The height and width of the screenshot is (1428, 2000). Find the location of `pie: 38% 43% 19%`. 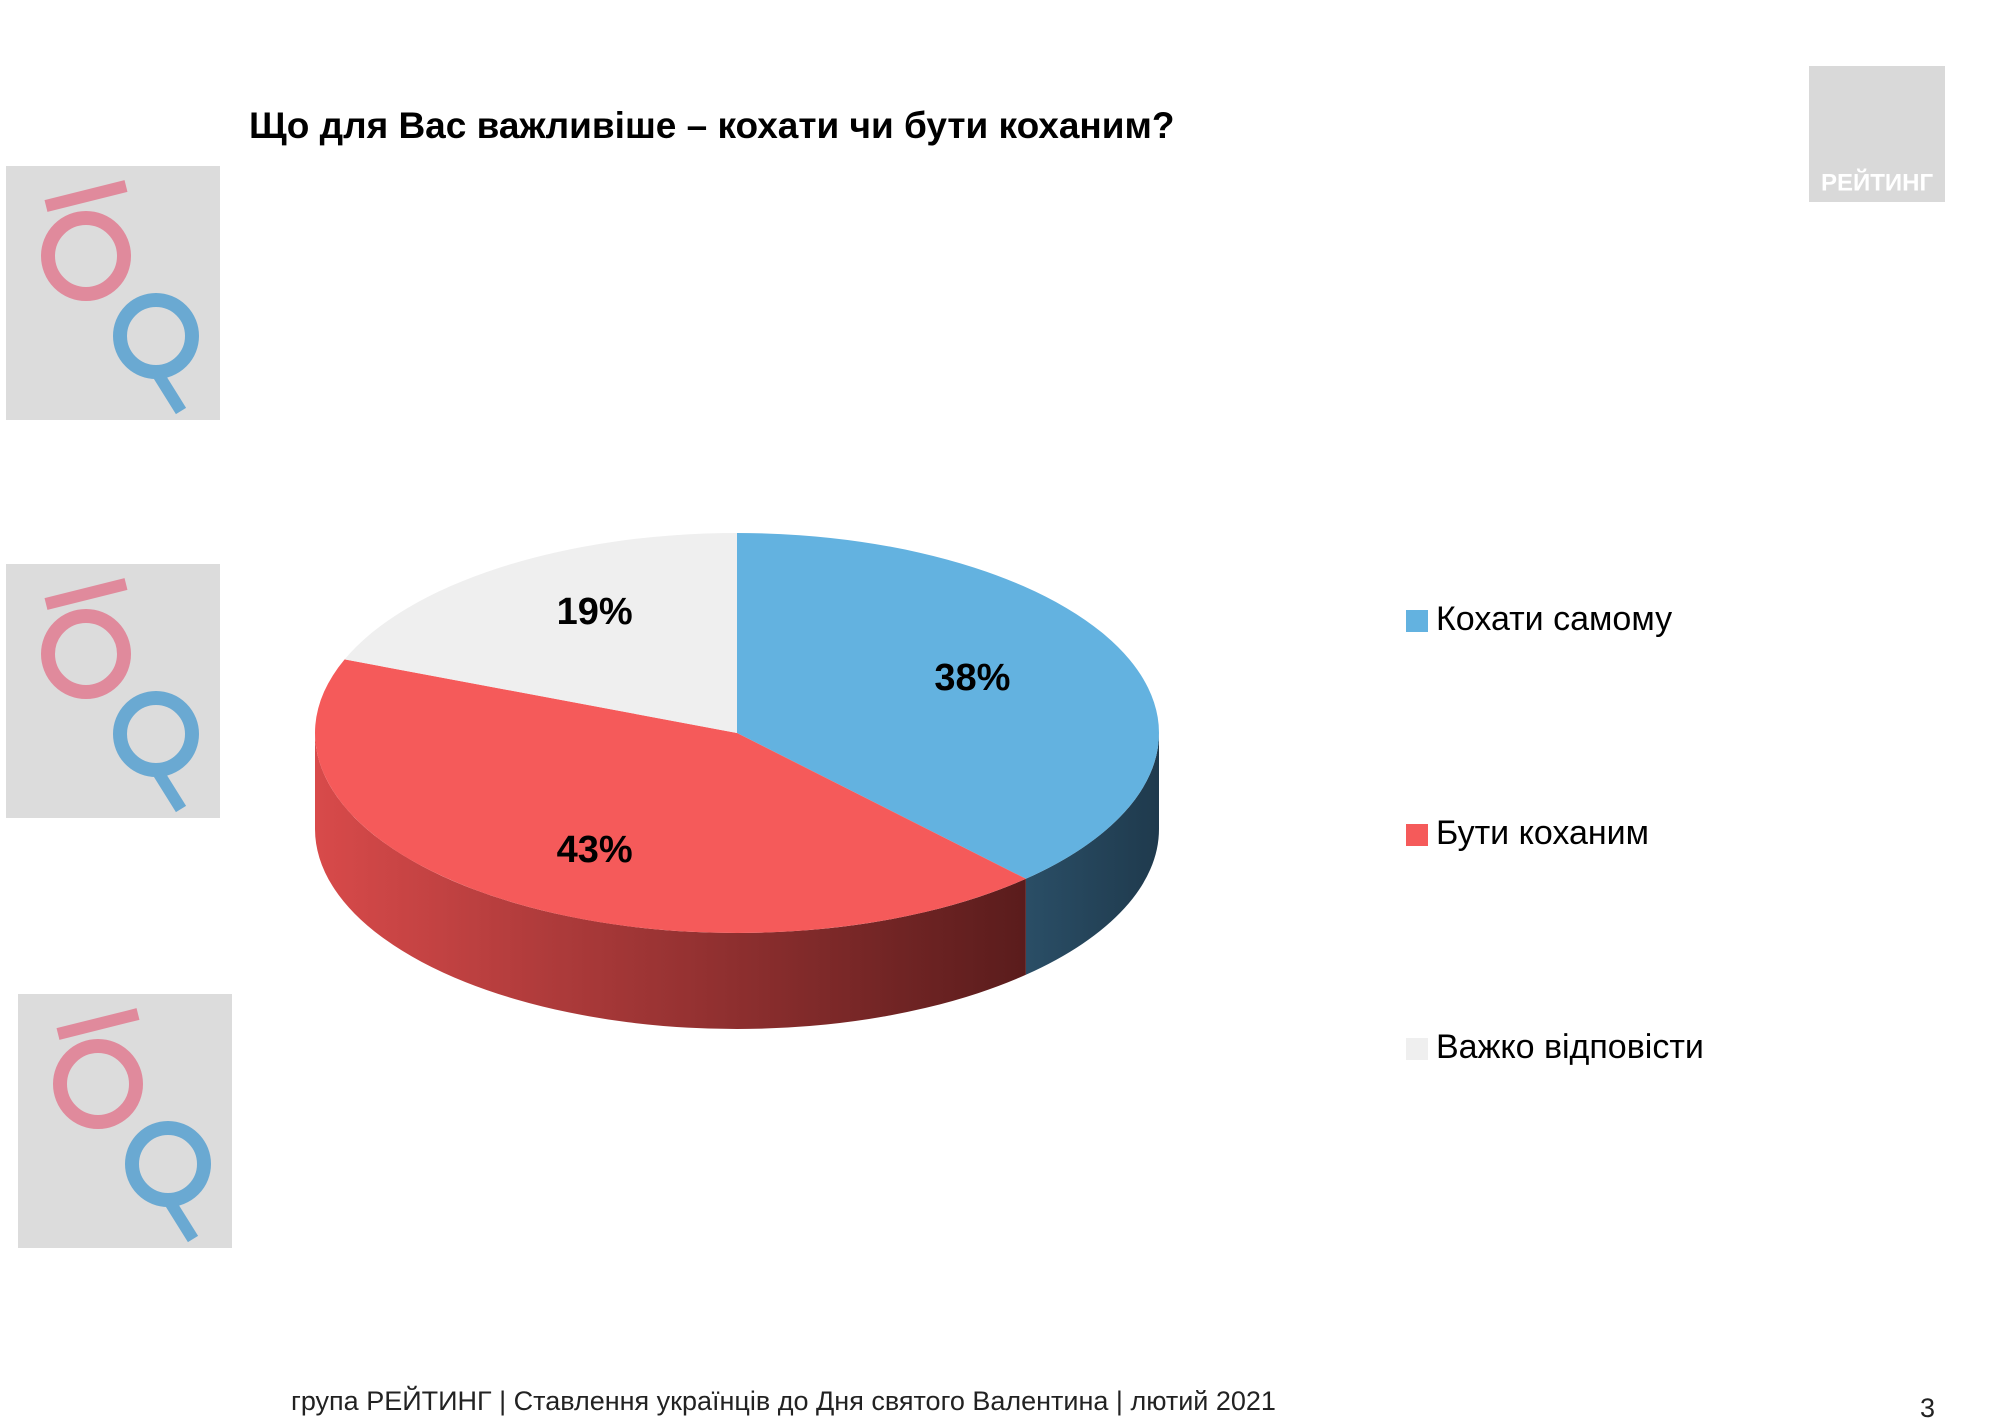

pie: 38% 43% 19% is located at coordinates (737, 781).